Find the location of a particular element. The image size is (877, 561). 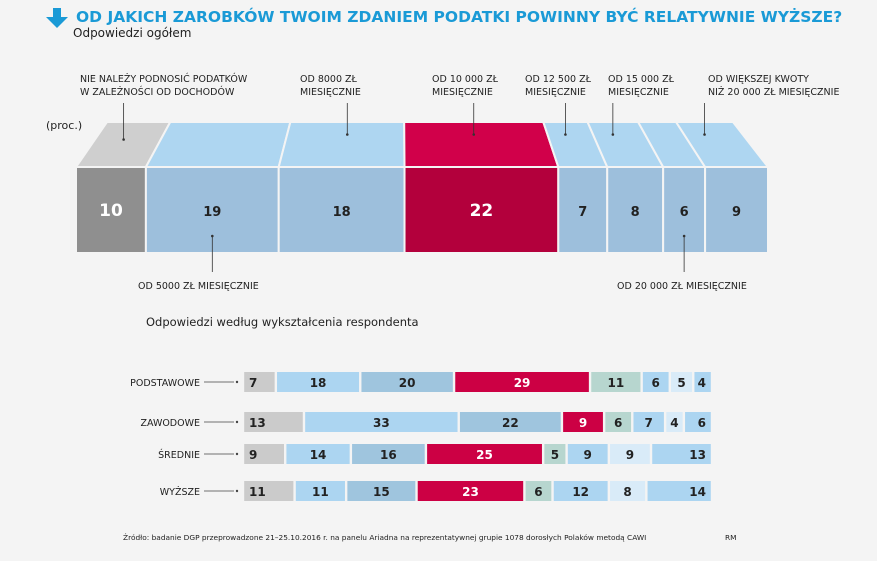

bar-value-label: 33 is located at coordinates (381, 423).